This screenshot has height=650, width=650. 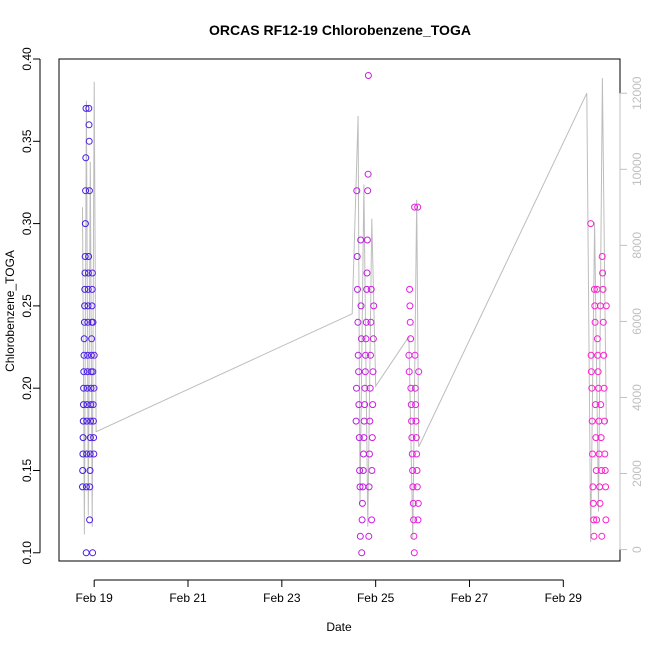 I want to click on y-tick-label: 0.40, so click(x=27, y=59).